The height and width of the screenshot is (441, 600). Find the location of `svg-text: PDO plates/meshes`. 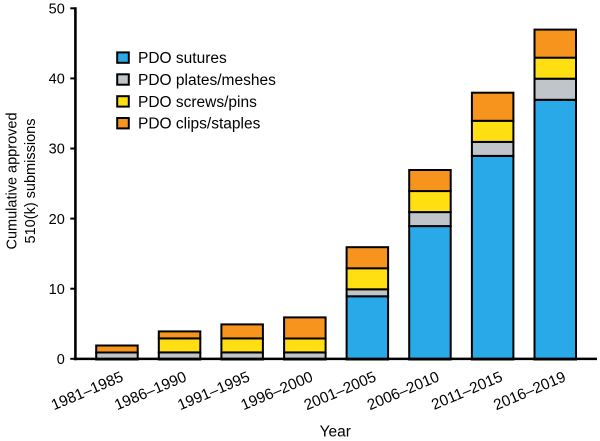

svg-text: PDO plates/meshes is located at coordinates (207, 80).